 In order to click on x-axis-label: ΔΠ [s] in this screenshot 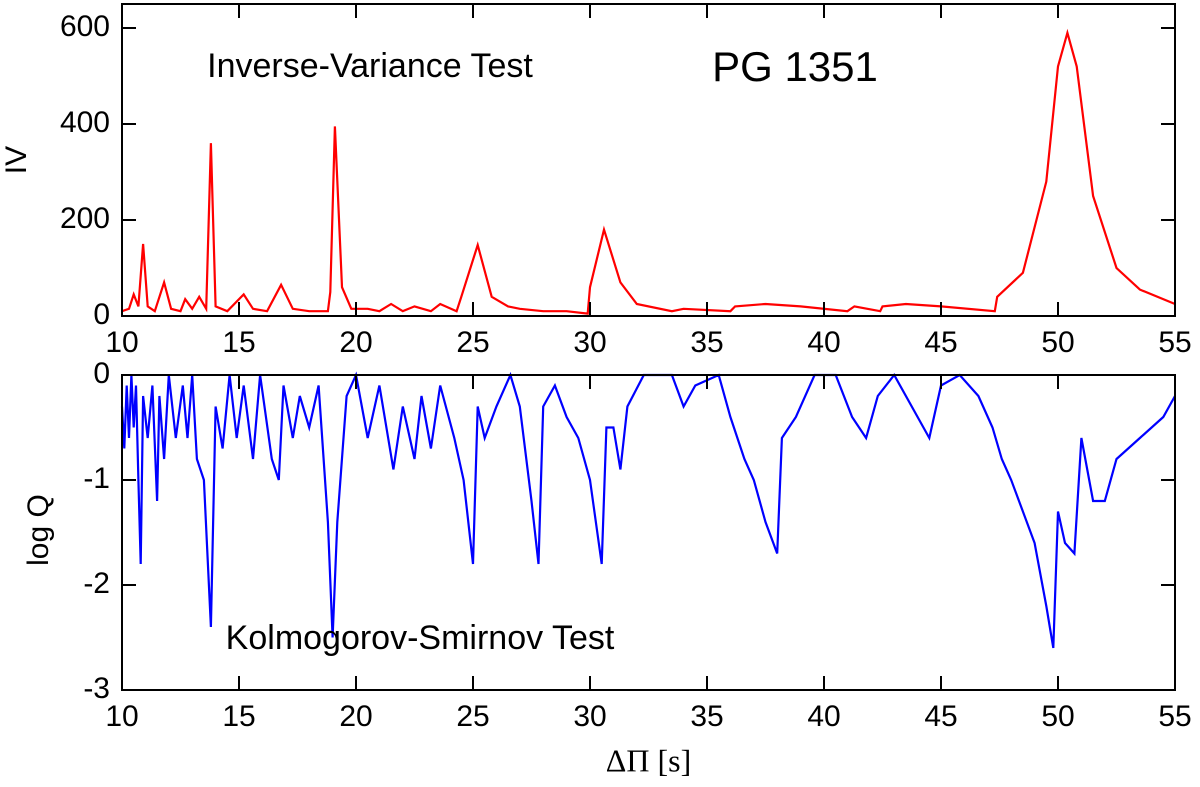, I will do `click(648, 760)`.